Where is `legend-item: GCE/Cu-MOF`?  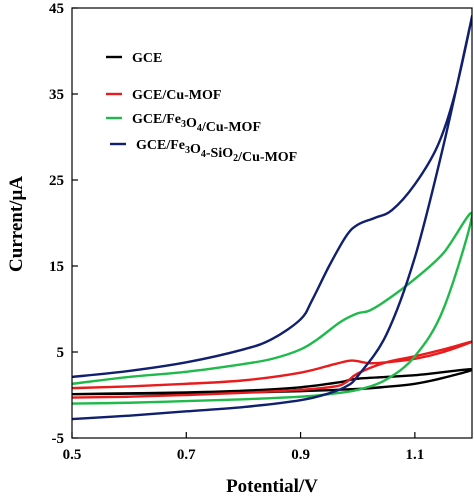 legend-item: GCE/Cu-MOF is located at coordinates (163, 95).